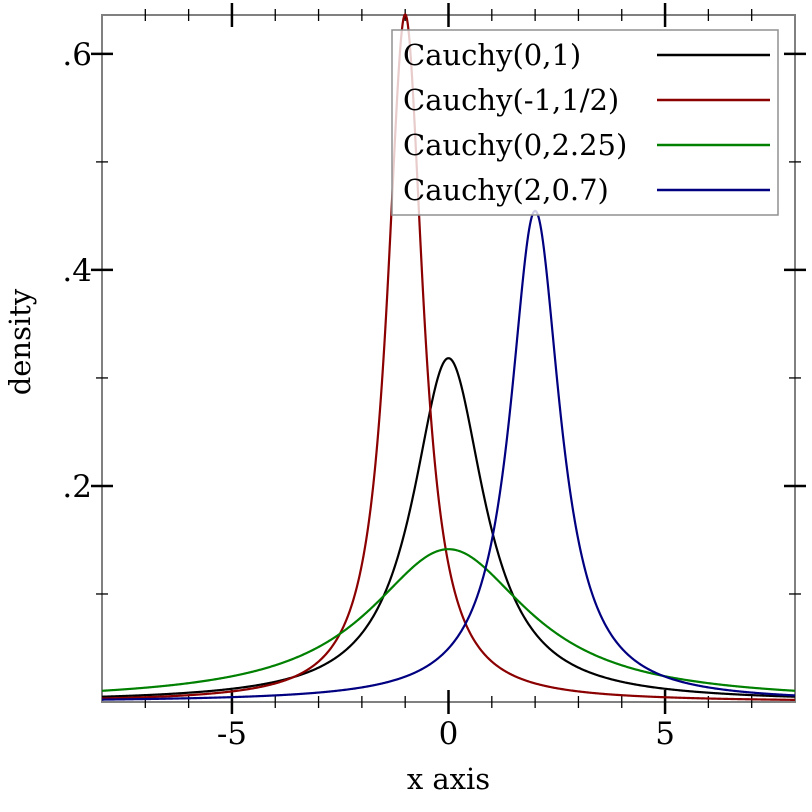 Image resolution: width=812 pixels, height=812 pixels. I want to click on legend-entry: Cauchy(0,2.25), so click(586, 145).